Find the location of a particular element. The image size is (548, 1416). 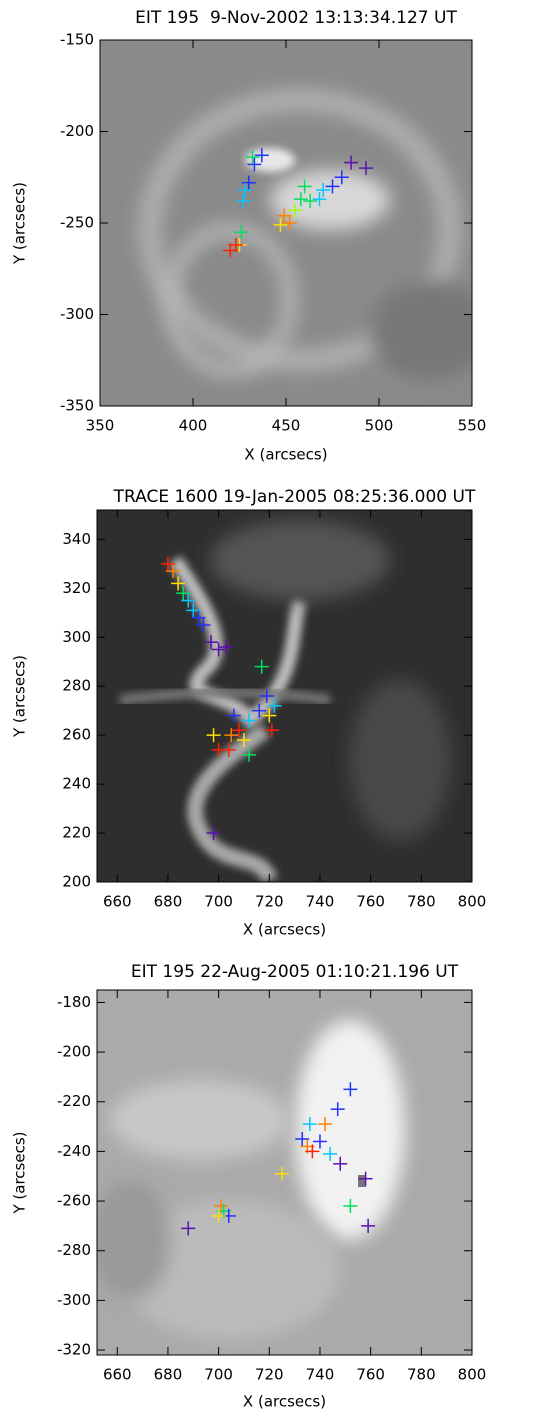

y-tick-label: -220 is located at coordinates (74, 1101).